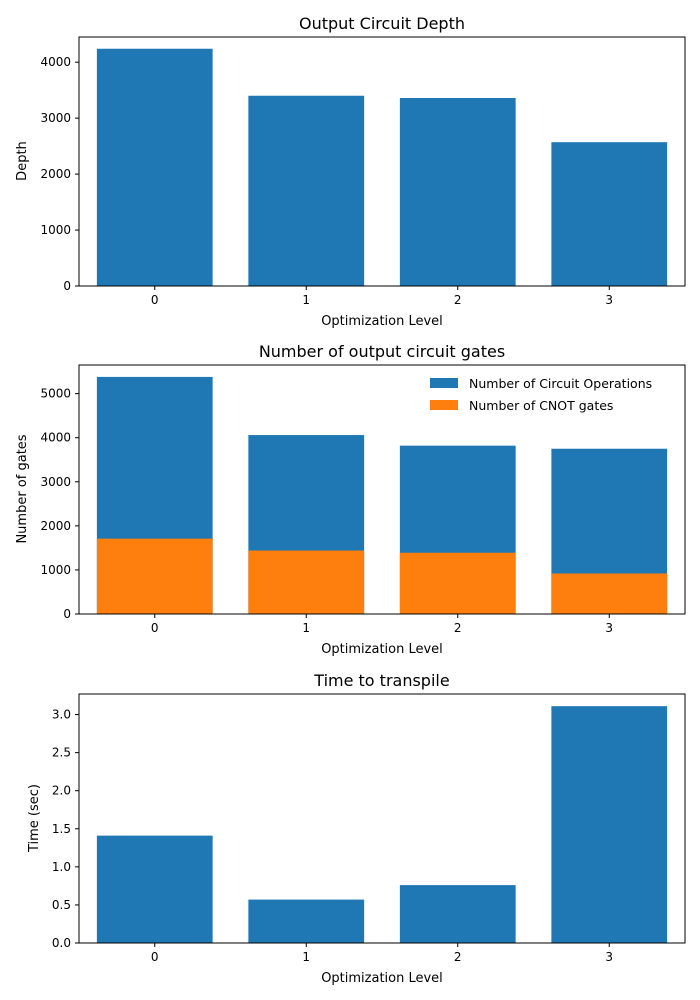  Describe the element at coordinates (541, 405) in the screenshot. I see `legend-label-cnot: Number of CNOT gates` at that location.